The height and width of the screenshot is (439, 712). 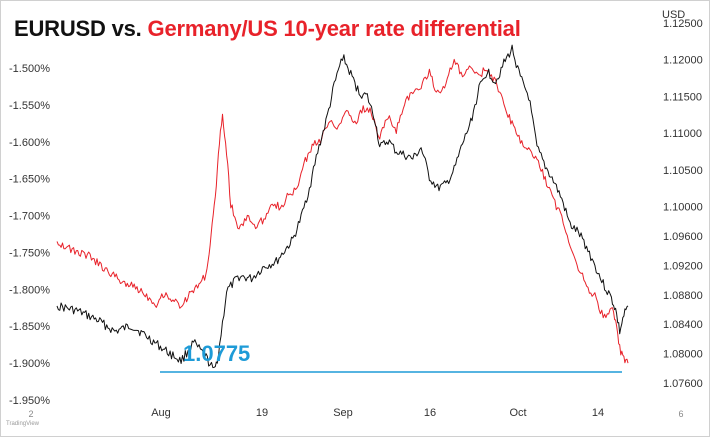 What do you see at coordinates (683, 355) in the screenshot?
I see `right-axis-tick: 1.08000` at bounding box center [683, 355].